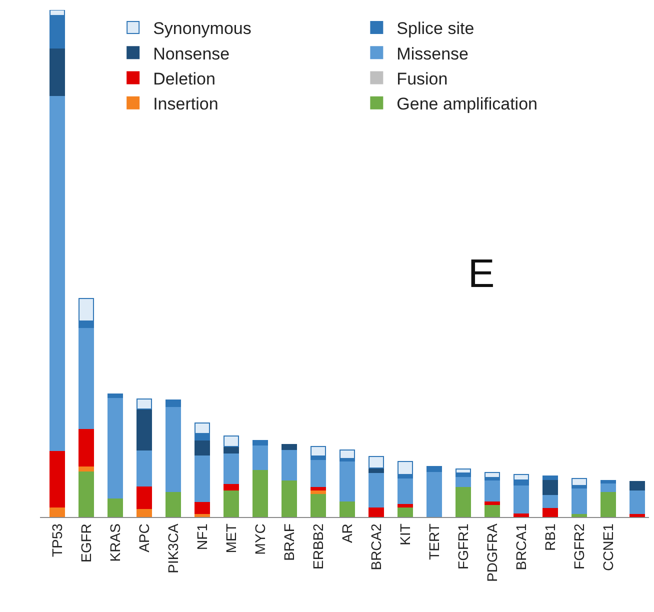  I want to click on x-tick-label: TP53, so click(56, 540).